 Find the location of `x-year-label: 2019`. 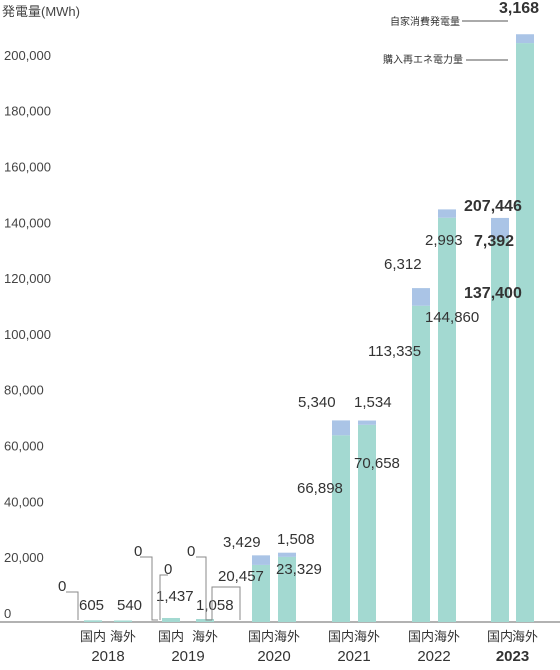

x-year-label: 2019 is located at coordinates (187, 656).